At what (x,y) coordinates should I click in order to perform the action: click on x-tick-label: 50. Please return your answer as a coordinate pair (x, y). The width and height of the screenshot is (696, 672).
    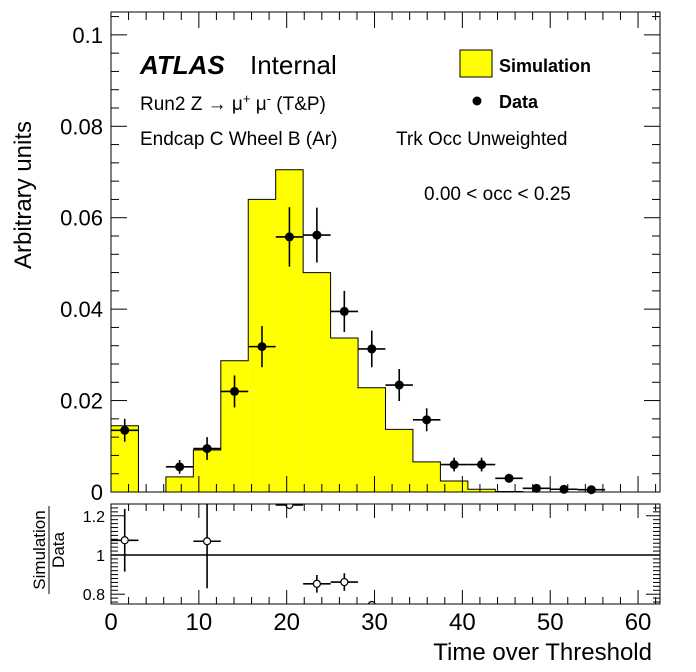
    Looking at the image, I should click on (550, 622).